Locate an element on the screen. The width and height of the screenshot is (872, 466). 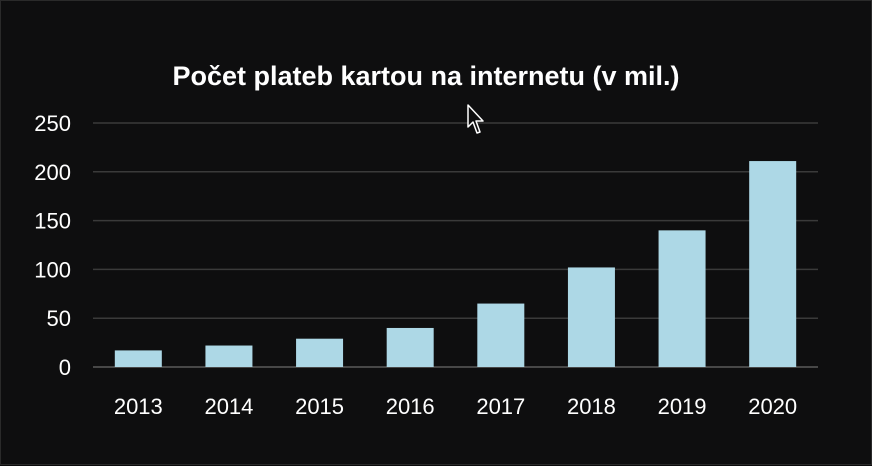
bar-2020 is located at coordinates (773, 264).